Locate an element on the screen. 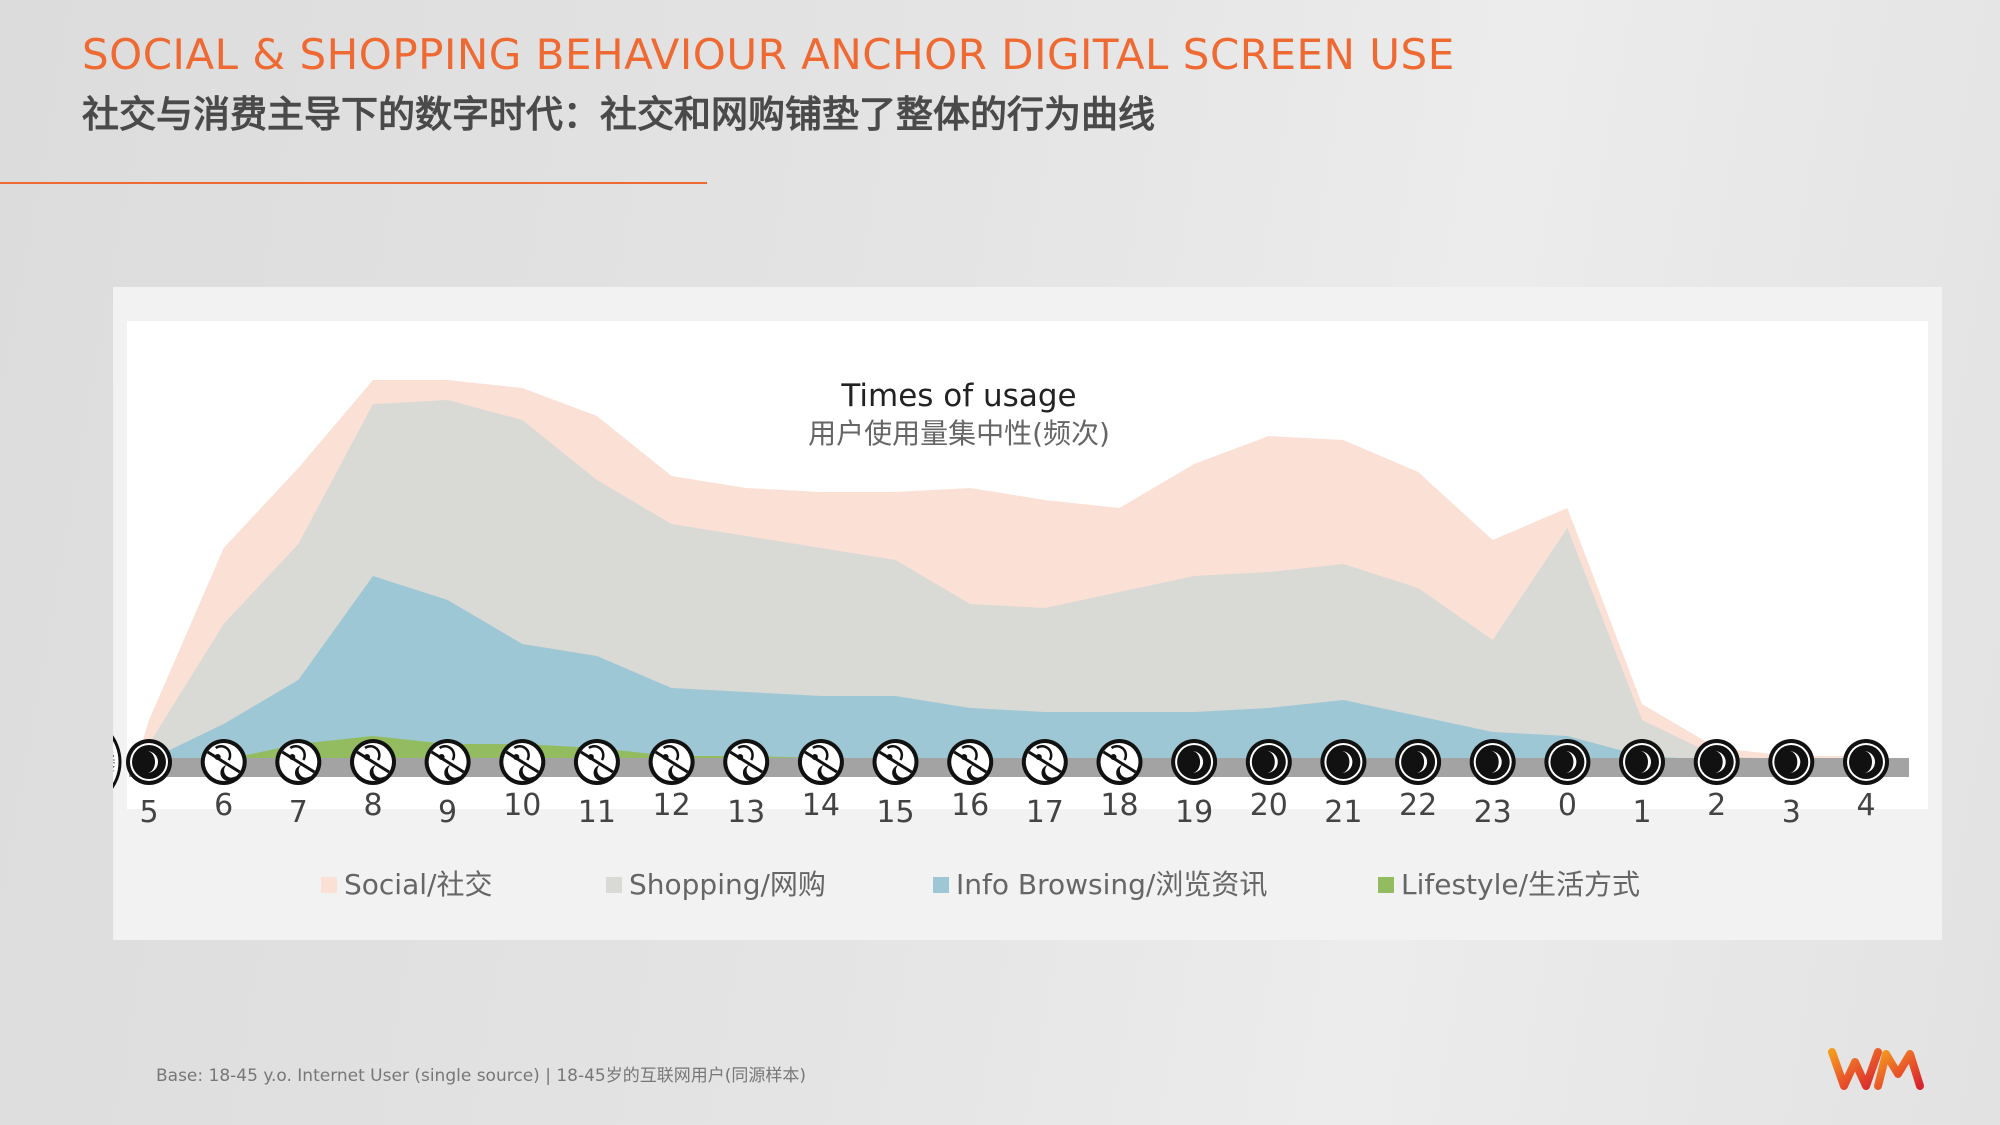 Image resolution: width=2000 pixels, height=1125 pixels. x-tick-9: 9 is located at coordinates (447, 812).